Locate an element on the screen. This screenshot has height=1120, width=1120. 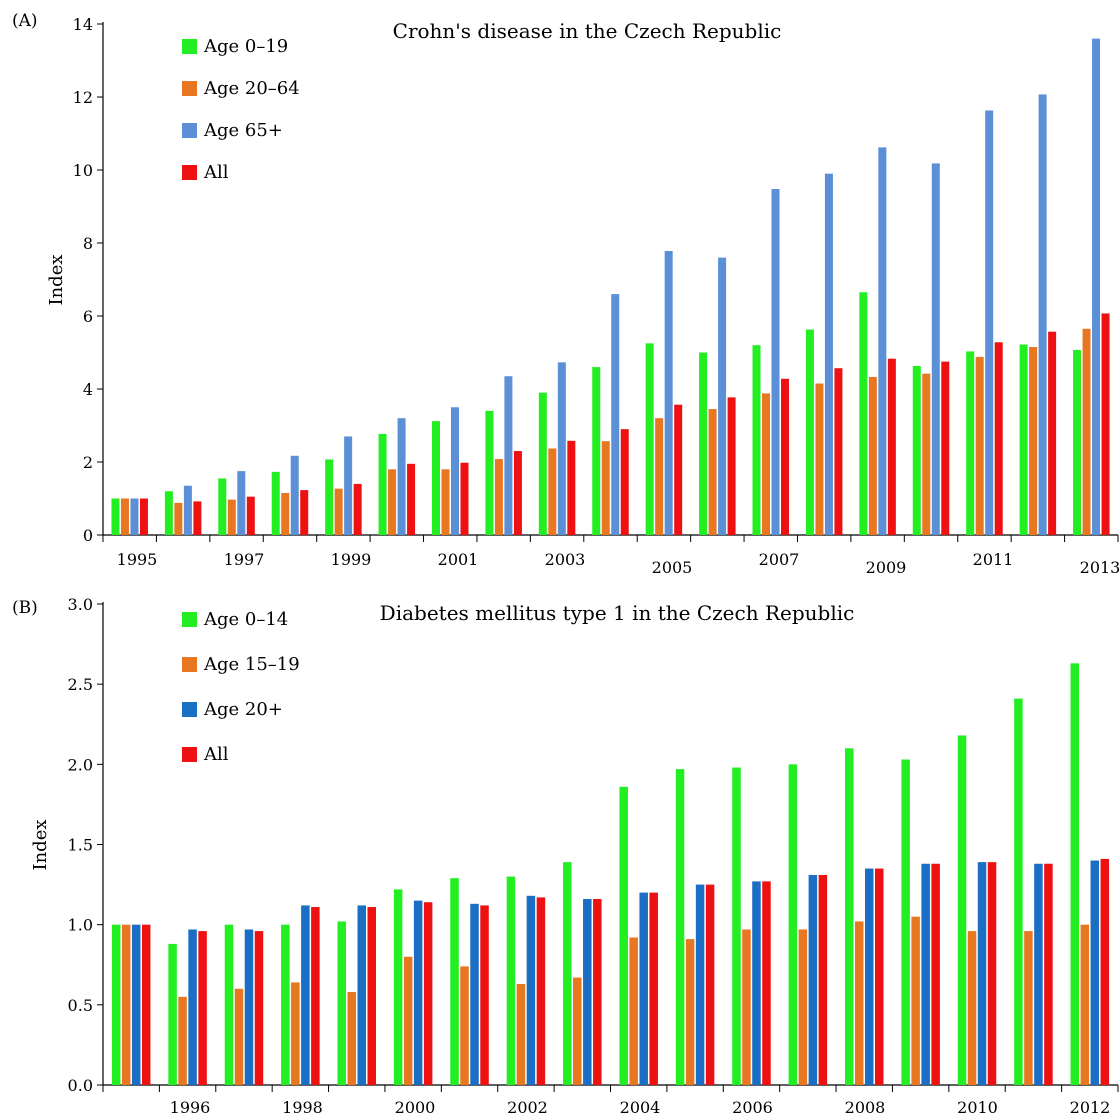
y-axis-label: Index is located at coordinates (40, 844).